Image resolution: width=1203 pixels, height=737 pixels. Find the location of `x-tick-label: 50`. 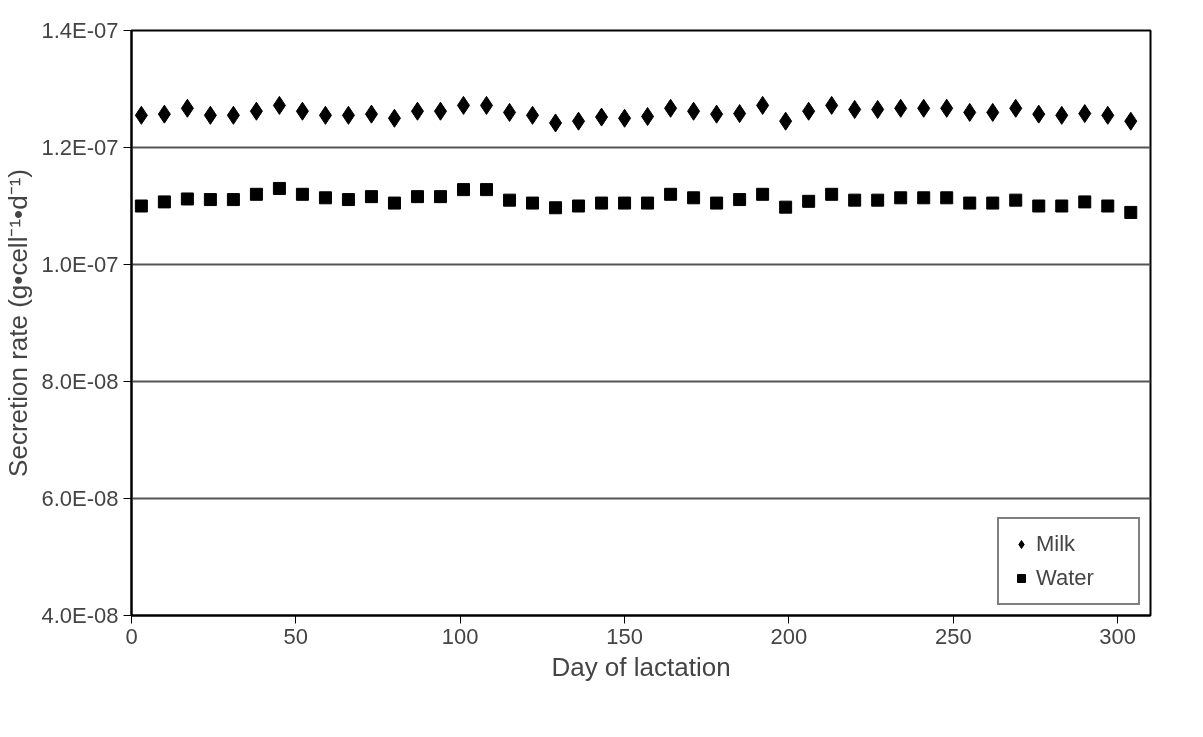

x-tick-label: 50 is located at coordinates (296, 636).